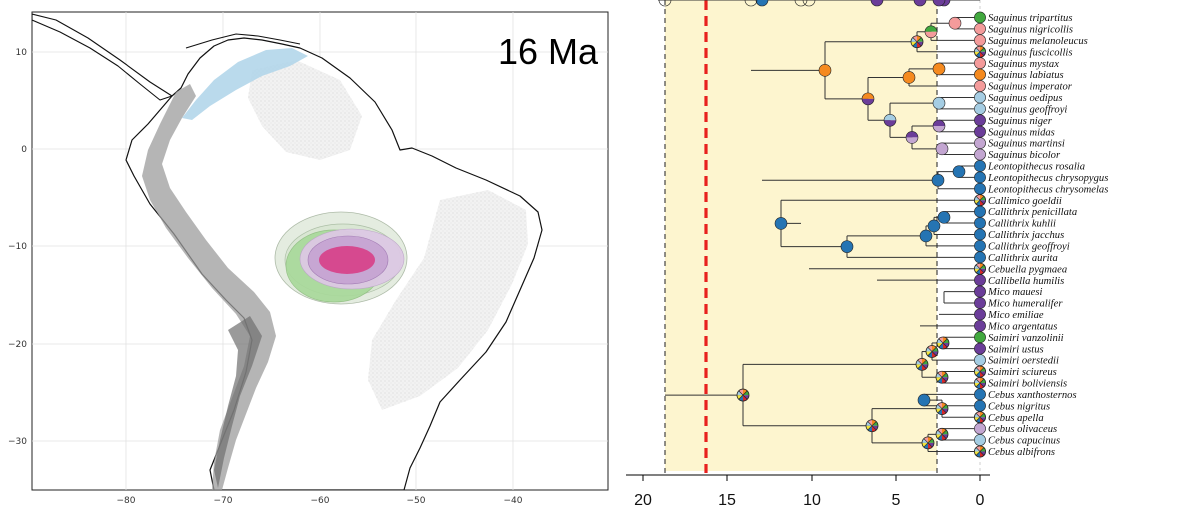 The height and width of the screenshot is (516, 1200). What do you see at coordinates (1025, 201) in the screenshot?
I see `taxon-label: Callimico goeldii` at bounding box center [1025, 201].